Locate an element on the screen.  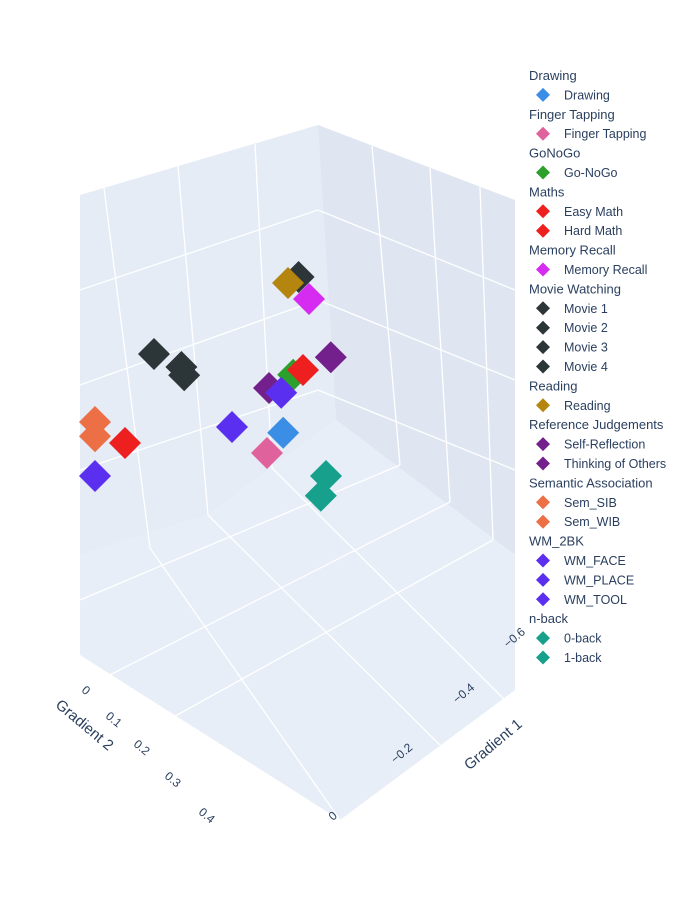
data-point-finger-tapping is located at coordinates (267, 453).